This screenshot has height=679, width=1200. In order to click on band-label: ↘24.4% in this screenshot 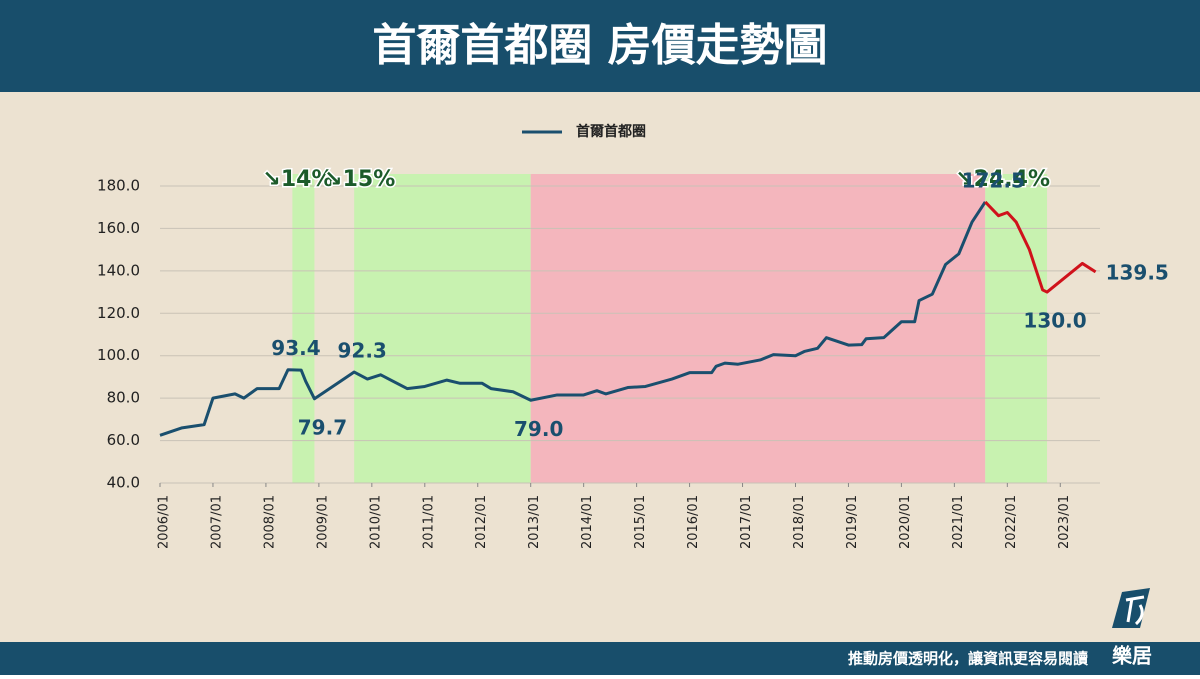, I will do `click(1002, 179)`.